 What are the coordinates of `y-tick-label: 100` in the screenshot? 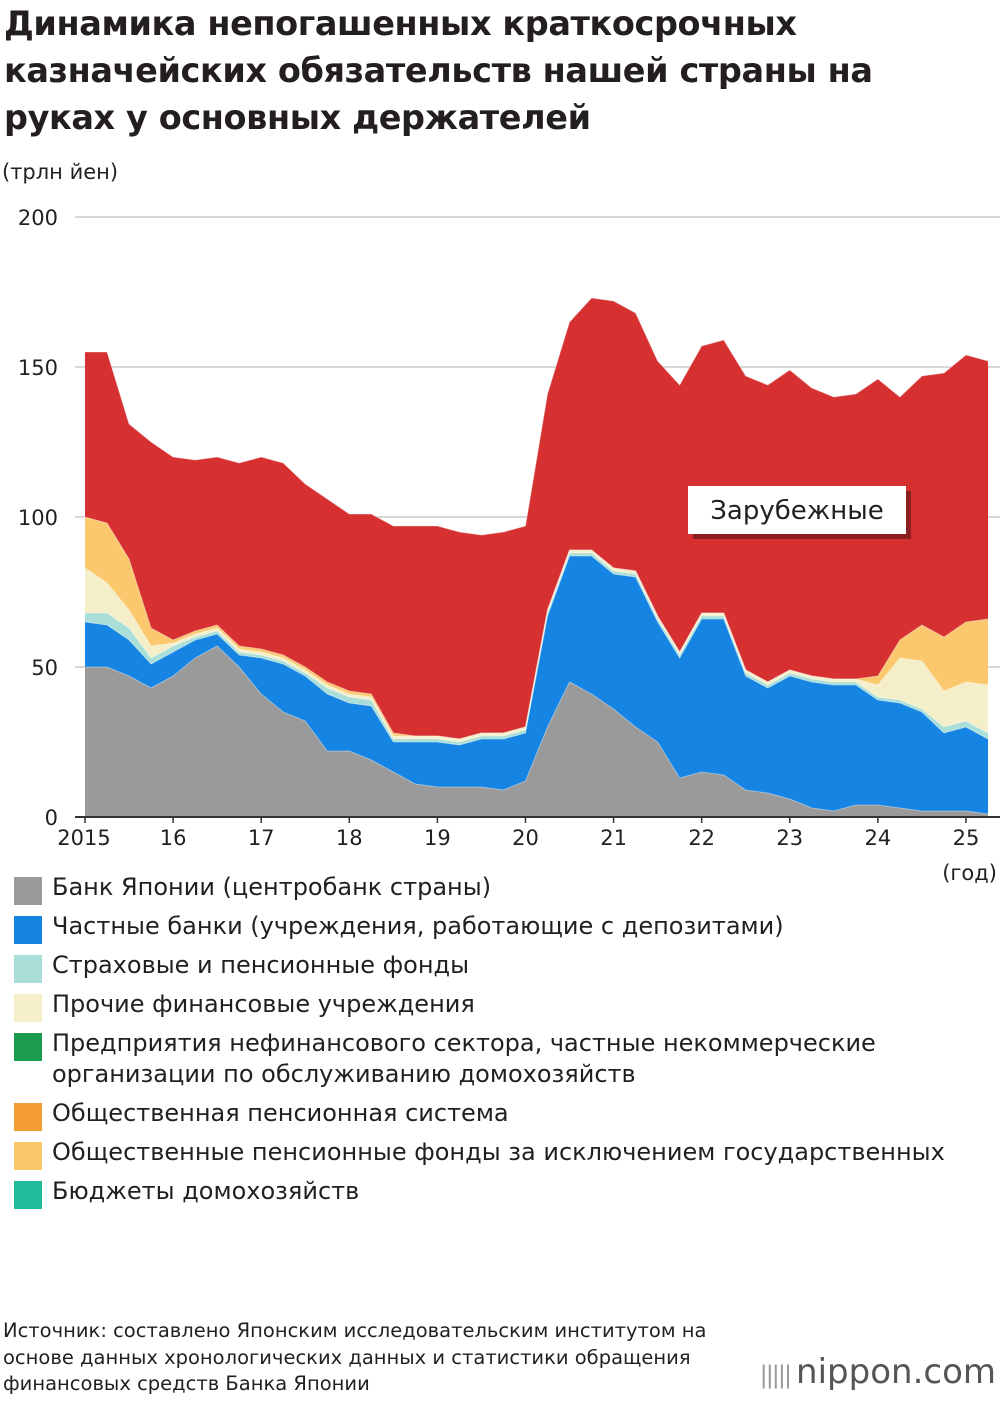 It's located at (38, 518).